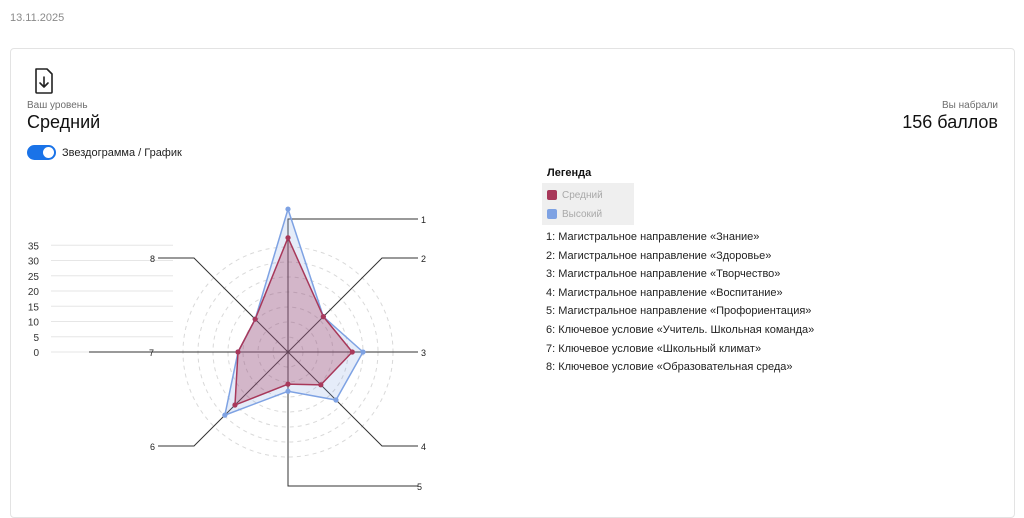 The width and height of the screenshot is (1024, 518). What do you see at coordinates (34, 292) in the screenshot?
I see `scale-tick-label: 20` at bounding box center [34, 292].